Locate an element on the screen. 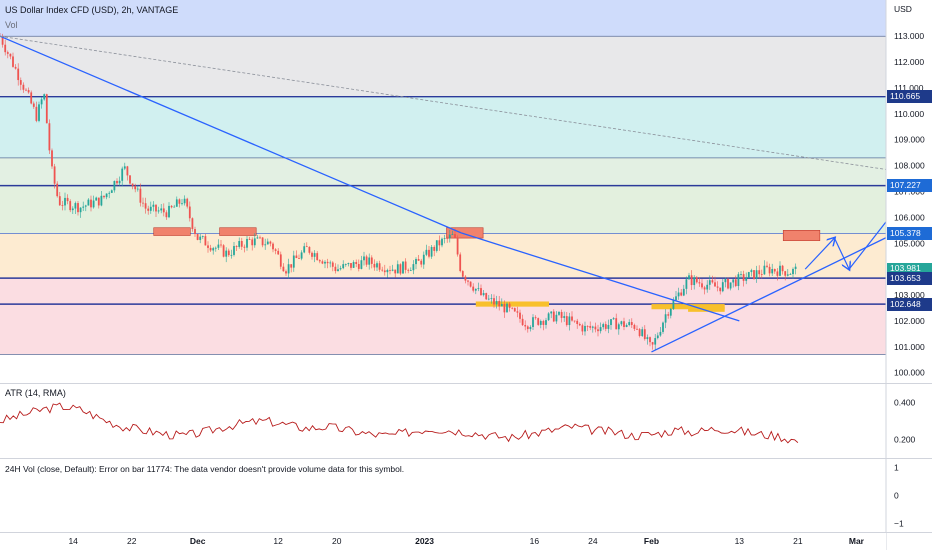 Image resolution: width=932 pixels, height=550 pixels. volume-label: Vol is located at coordinates (11, 25).